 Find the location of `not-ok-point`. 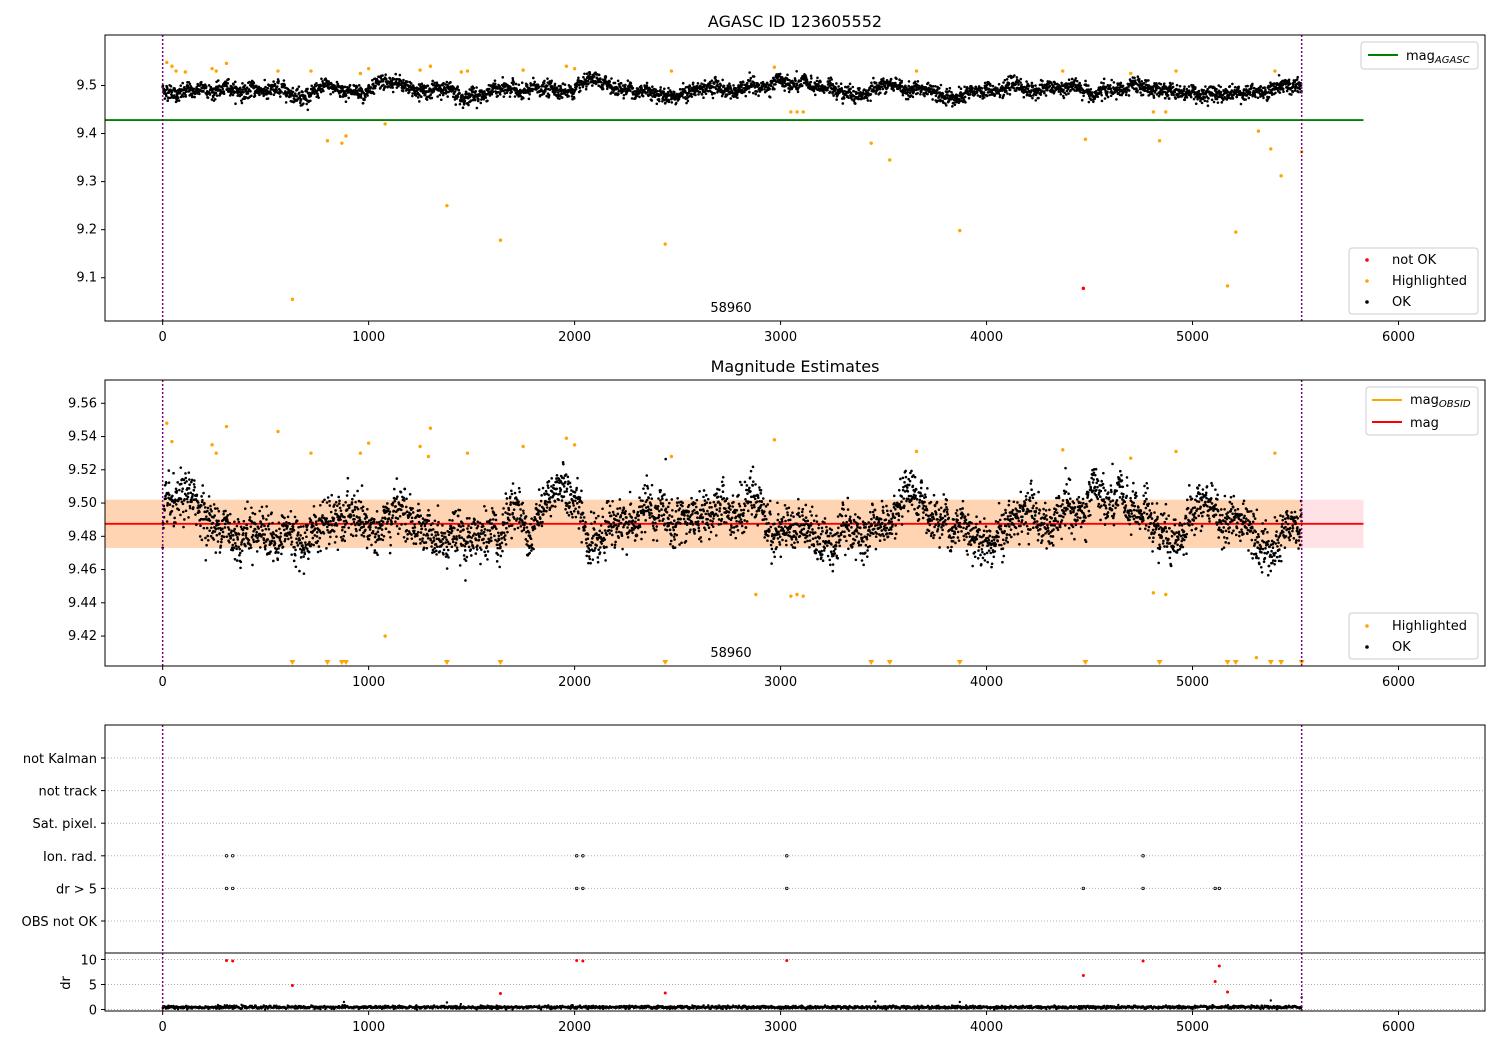

not-ok-point is located at coordinates (1083, 288).